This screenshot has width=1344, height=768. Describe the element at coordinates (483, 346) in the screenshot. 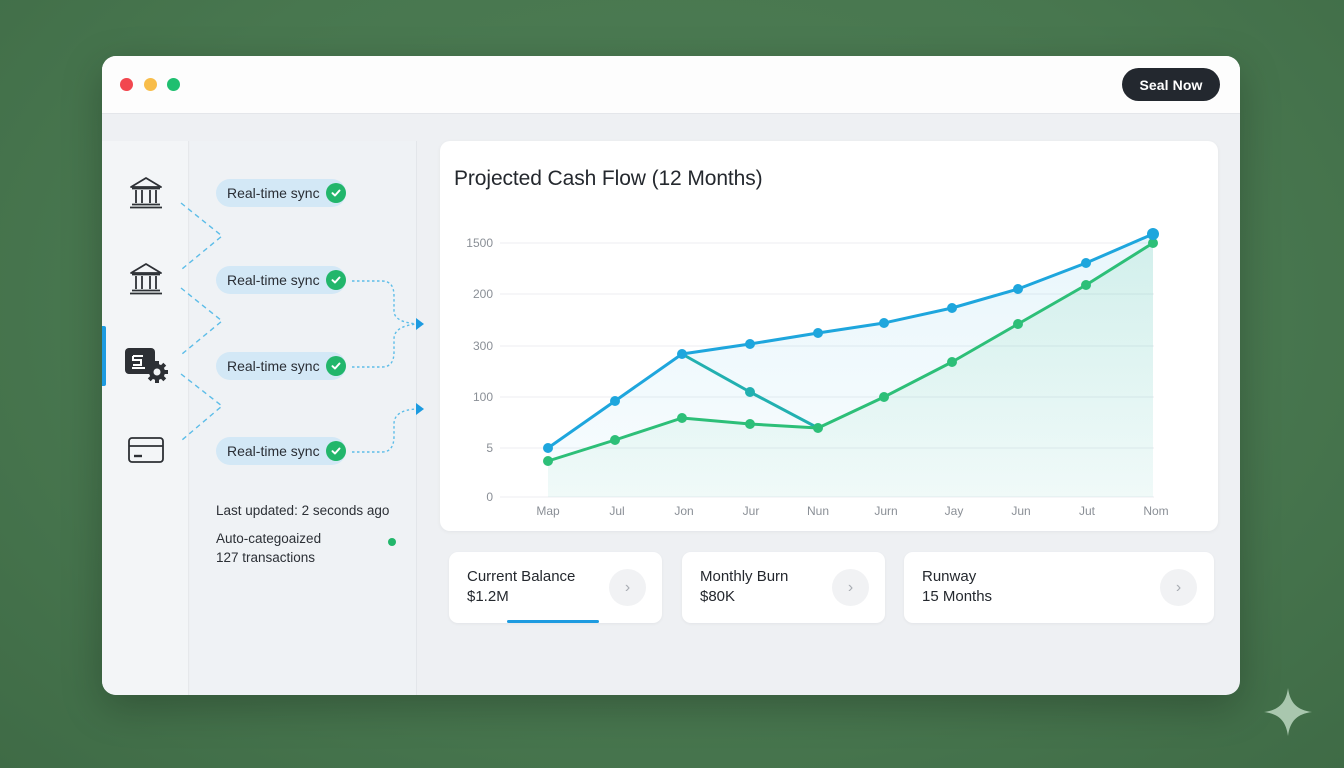

I see `y-tick: 300` at that location.